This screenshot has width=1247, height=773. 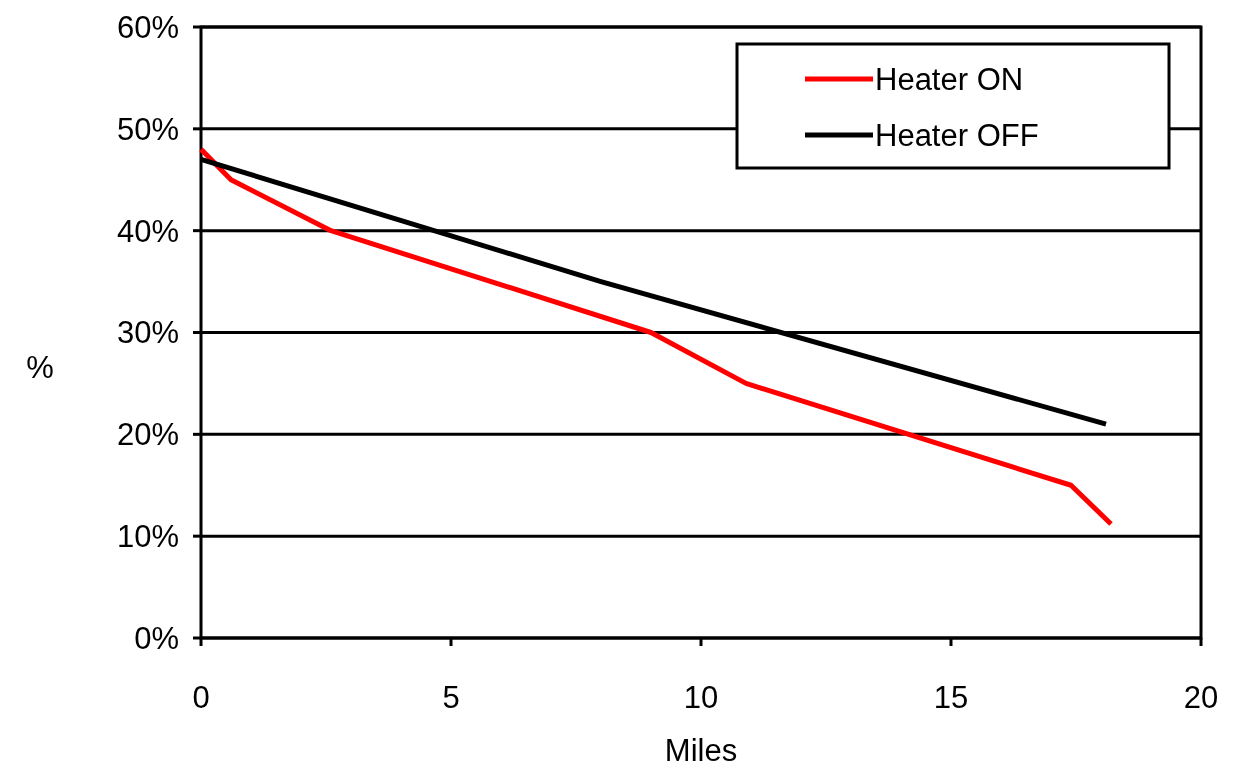 I want to click on y-tick-label: 50%, so click(x=147, y=129).